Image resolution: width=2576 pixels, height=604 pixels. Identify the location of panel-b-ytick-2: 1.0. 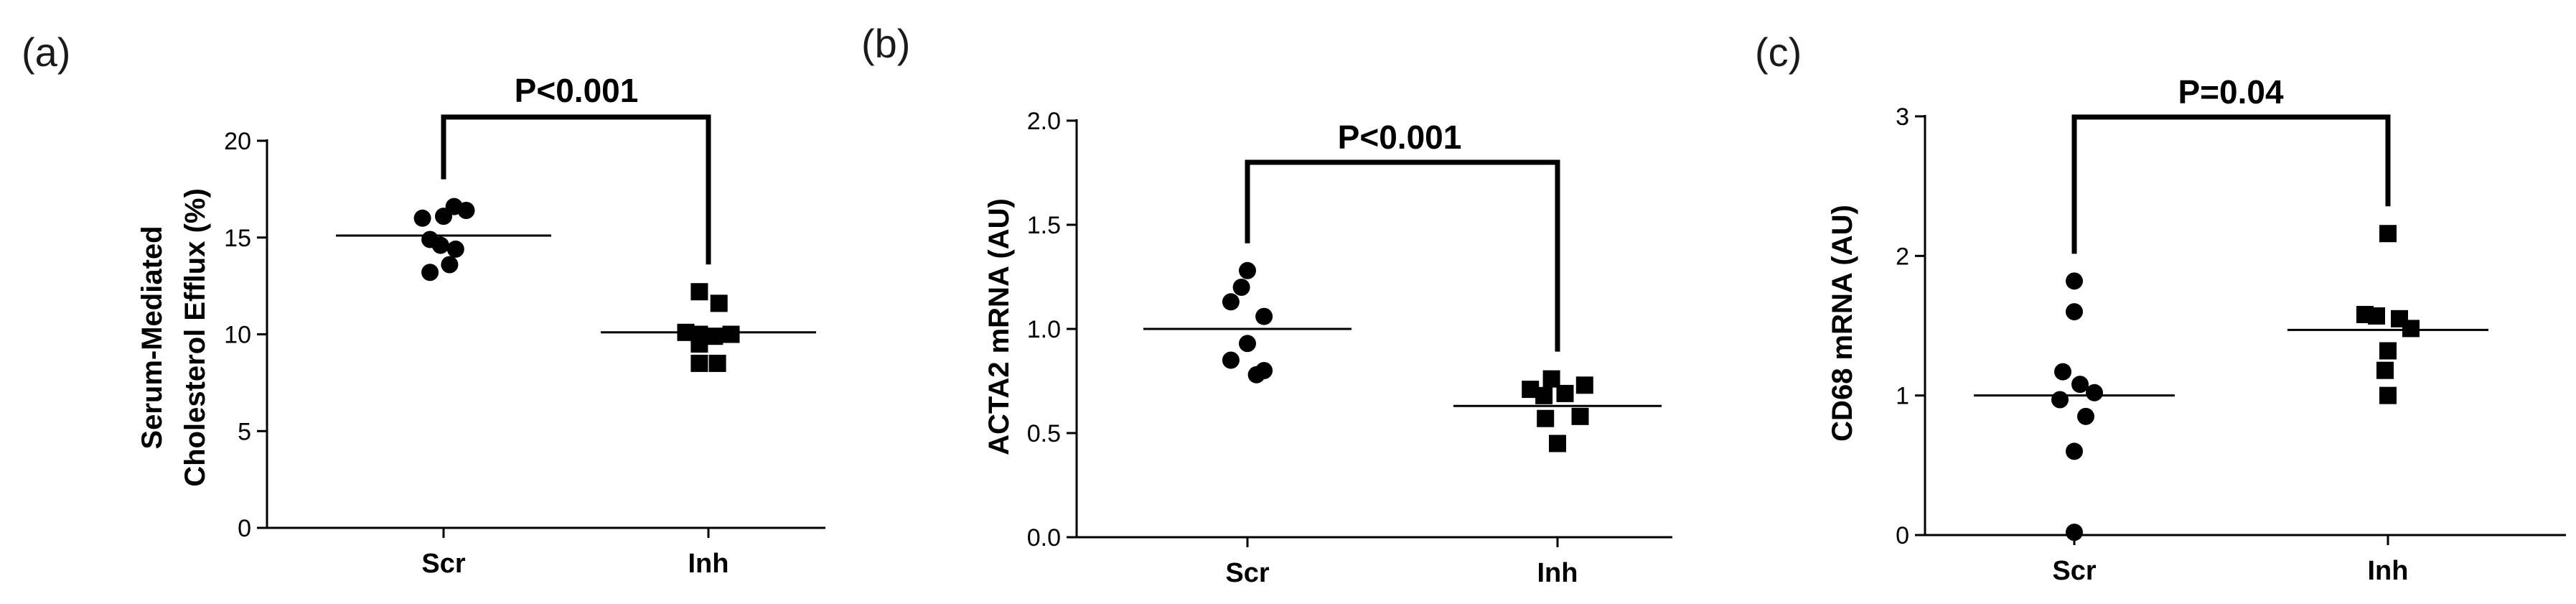
(1044, 329).